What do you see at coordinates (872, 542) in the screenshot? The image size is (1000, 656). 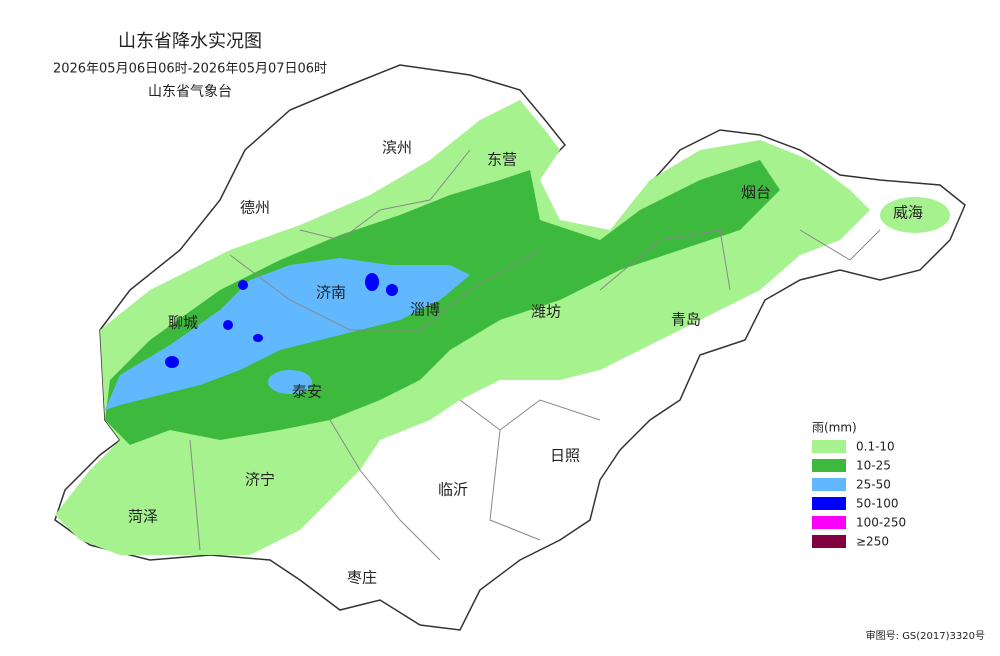 I see `legend-label: ≥250` at bounding box center [872, 542].